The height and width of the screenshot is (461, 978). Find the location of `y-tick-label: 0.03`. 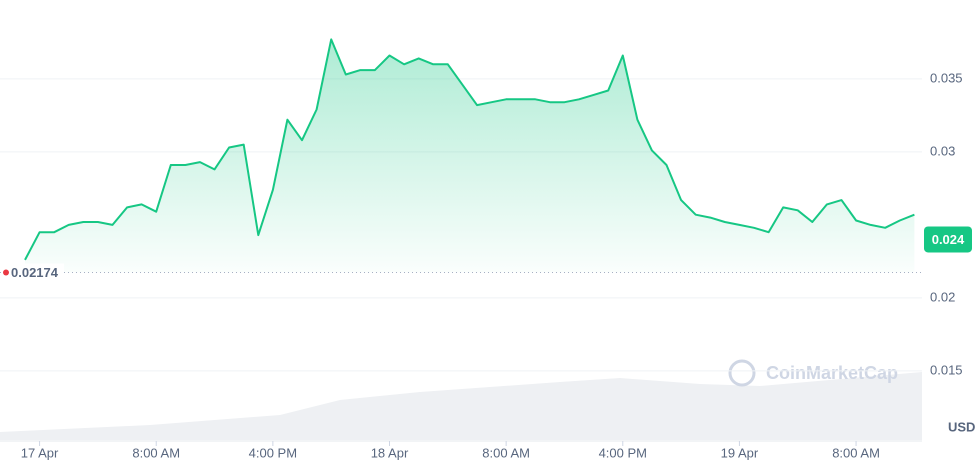

y-tick-label: 0.03 is located at coordinates (942, 150).